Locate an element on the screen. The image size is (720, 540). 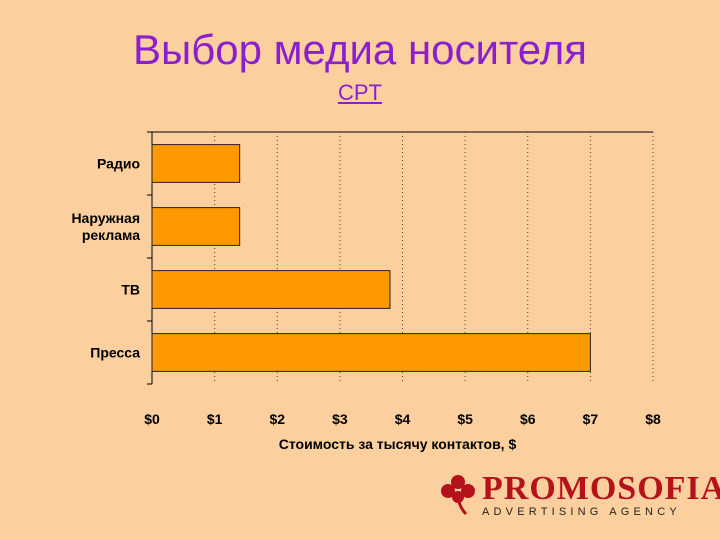
promosofia-logo: PROMOSOFIA ADVERTISING AGENCY is located at coordinates (580, 498).